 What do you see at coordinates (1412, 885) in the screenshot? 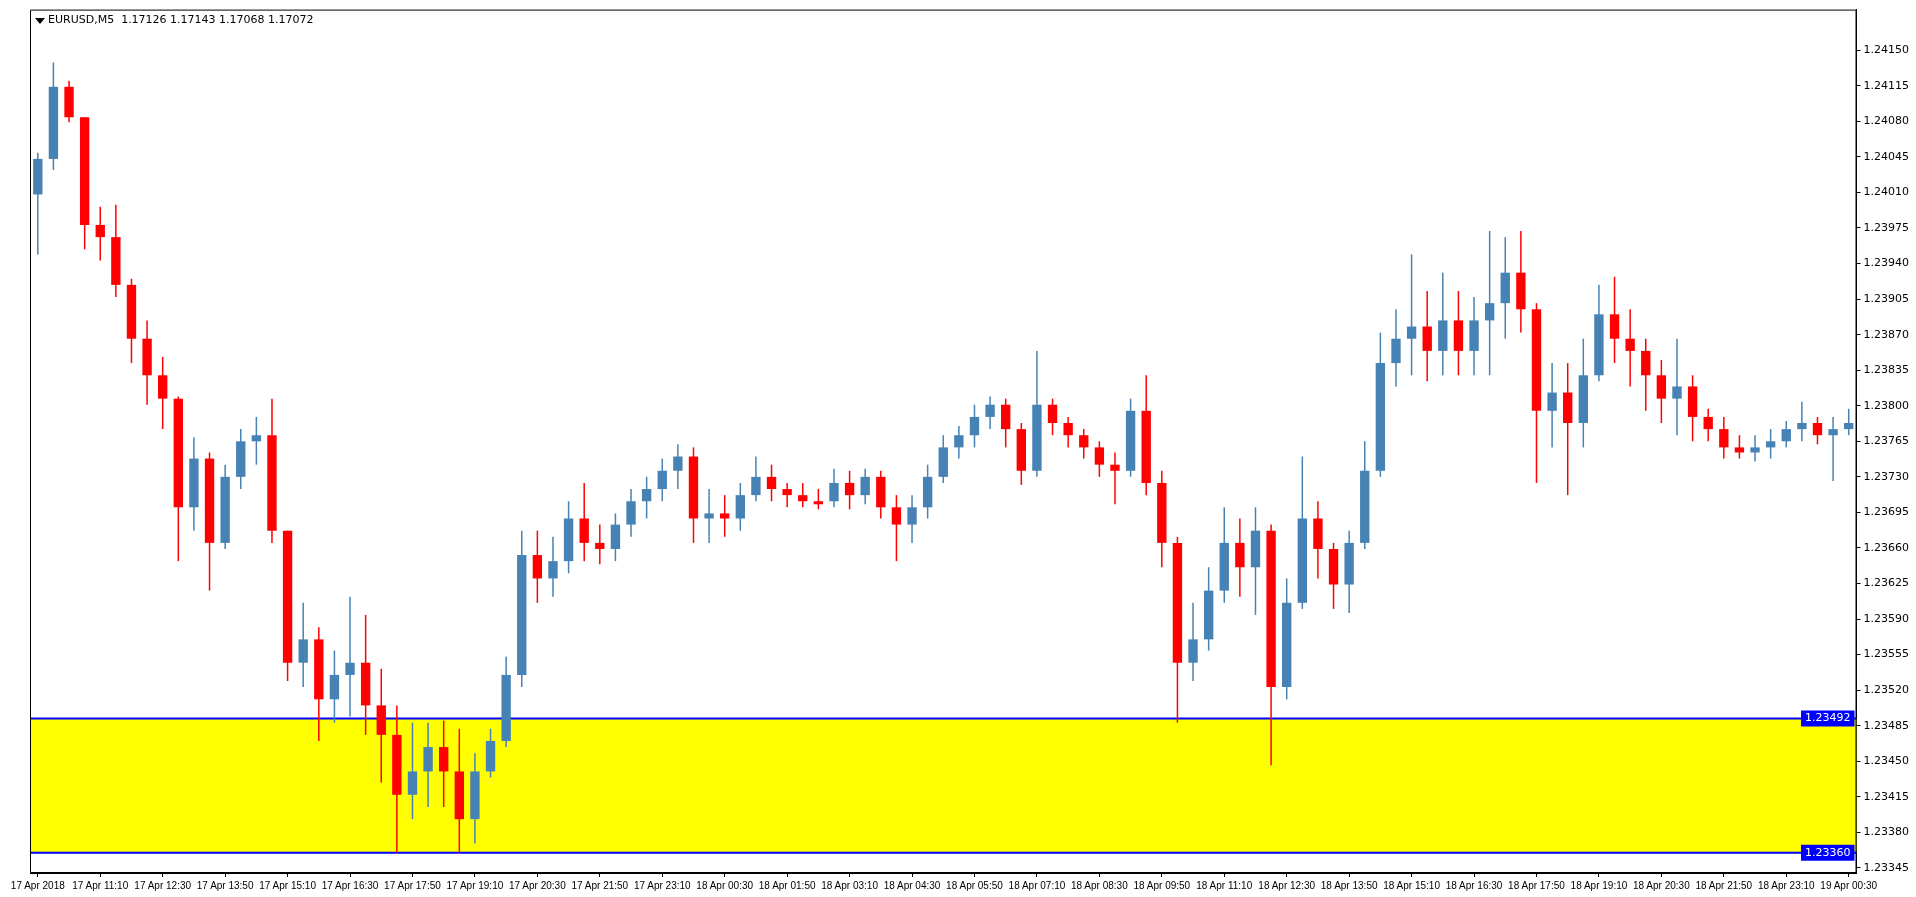
I see `x-tick-label: 18 Apr 15:10` at bounding box center [1412, 885].